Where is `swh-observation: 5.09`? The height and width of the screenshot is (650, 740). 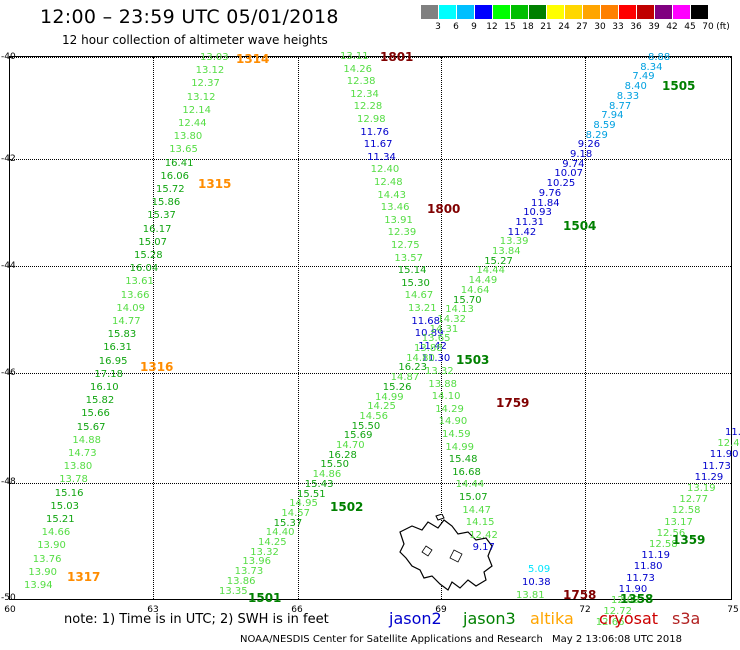
swh-observation: 5.09 is located at coordinates (539, 569).